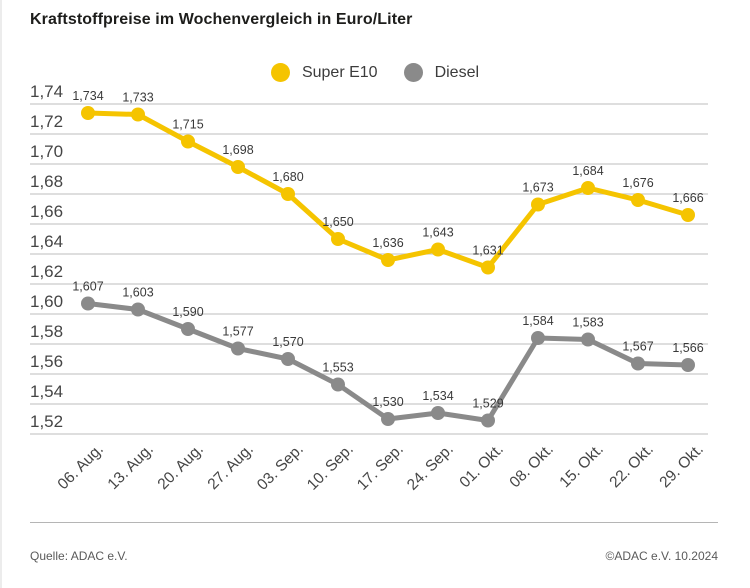 The image size is (750, 588). I want to click on source-note: Quelle: ADAC e.V., so click(79, 556).